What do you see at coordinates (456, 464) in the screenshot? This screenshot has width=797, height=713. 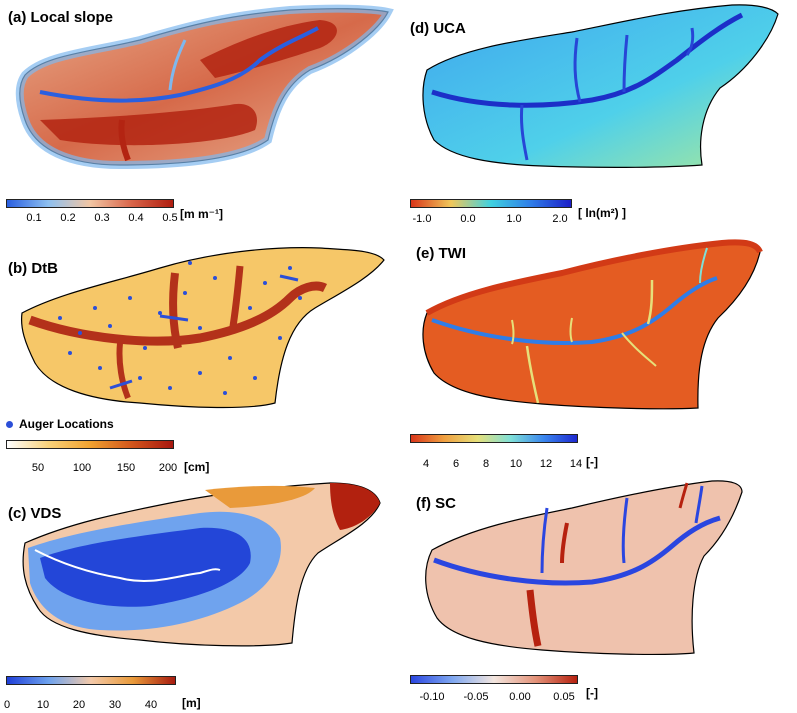 I see `tick-label: 6` at bounding box center [456, 464].